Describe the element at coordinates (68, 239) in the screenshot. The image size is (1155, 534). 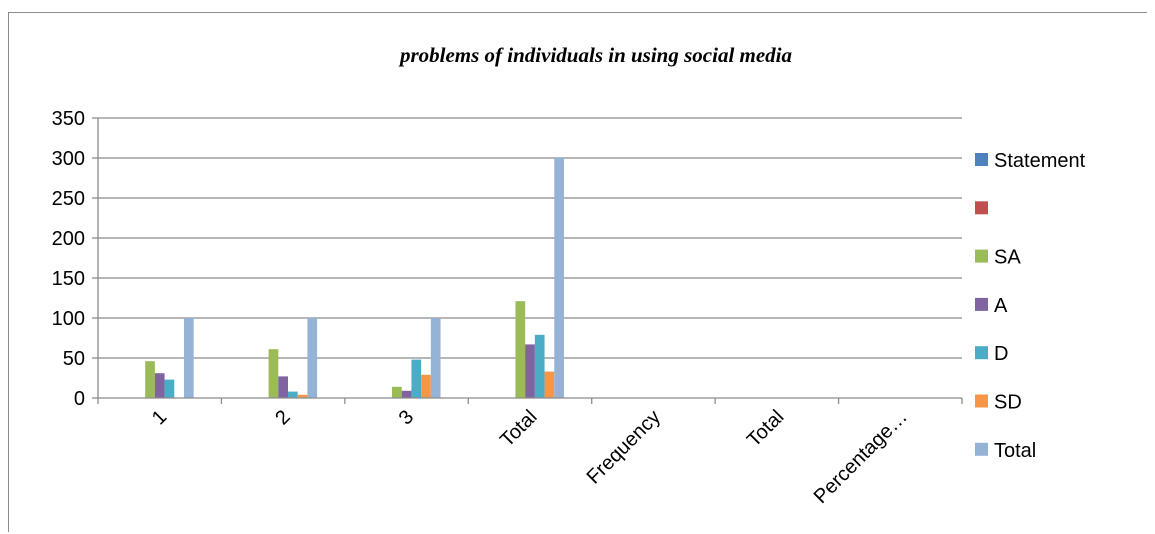
I see `y-tick-label: 200` at that location.